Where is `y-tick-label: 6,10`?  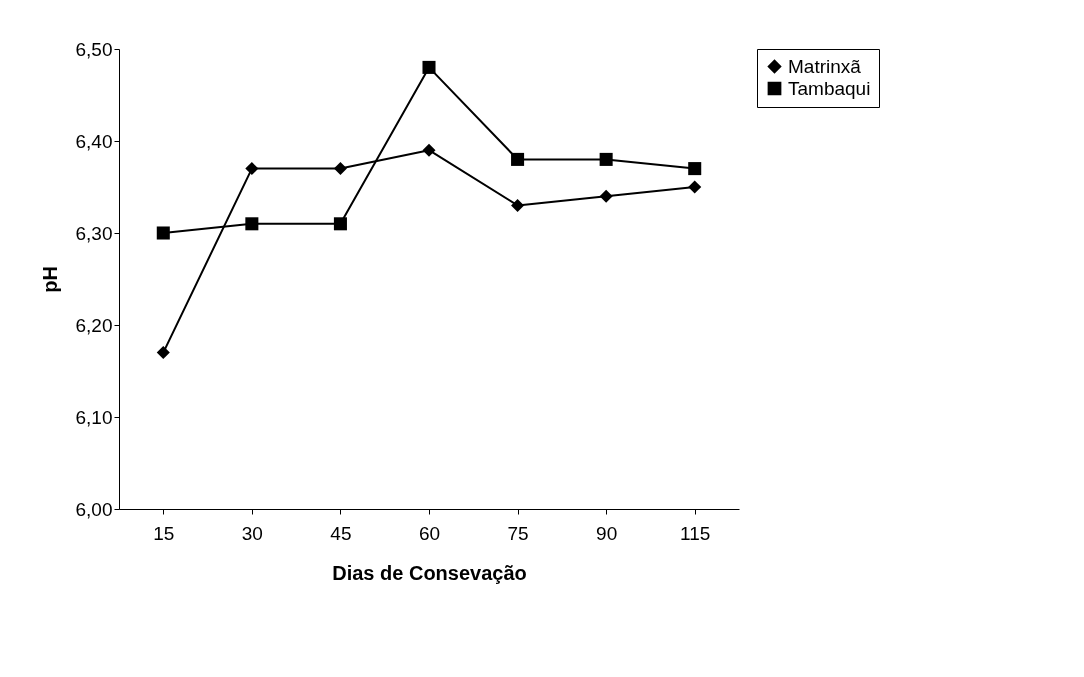
y-tick-label: 6,10 is located at coordinates (94, 417).